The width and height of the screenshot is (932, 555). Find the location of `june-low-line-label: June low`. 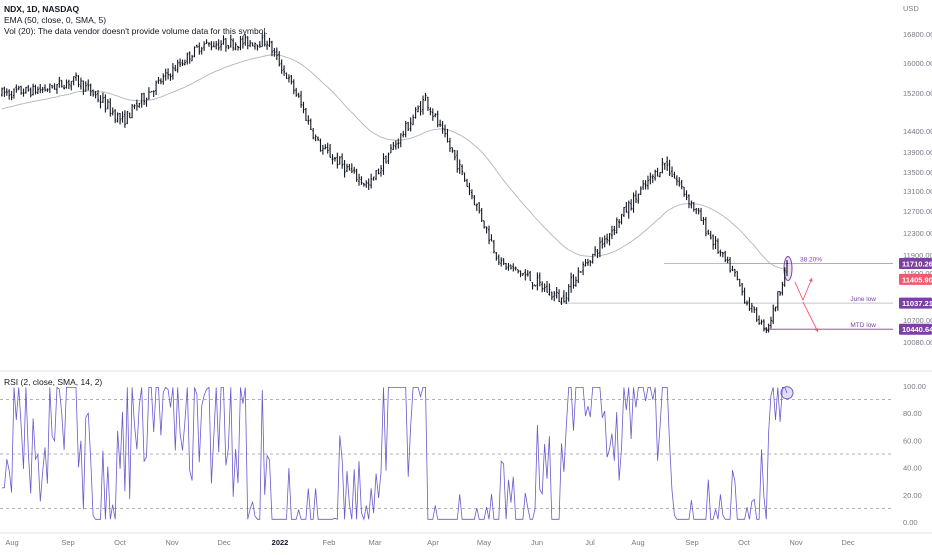

june-low-line-label: June low is located at coordinates (863, 299).